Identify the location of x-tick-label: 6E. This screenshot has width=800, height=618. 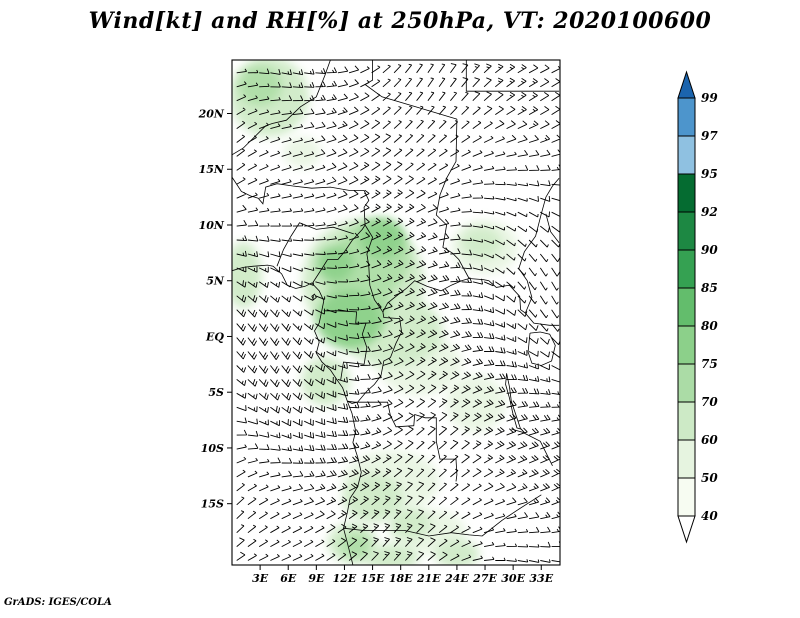
(288, 578).